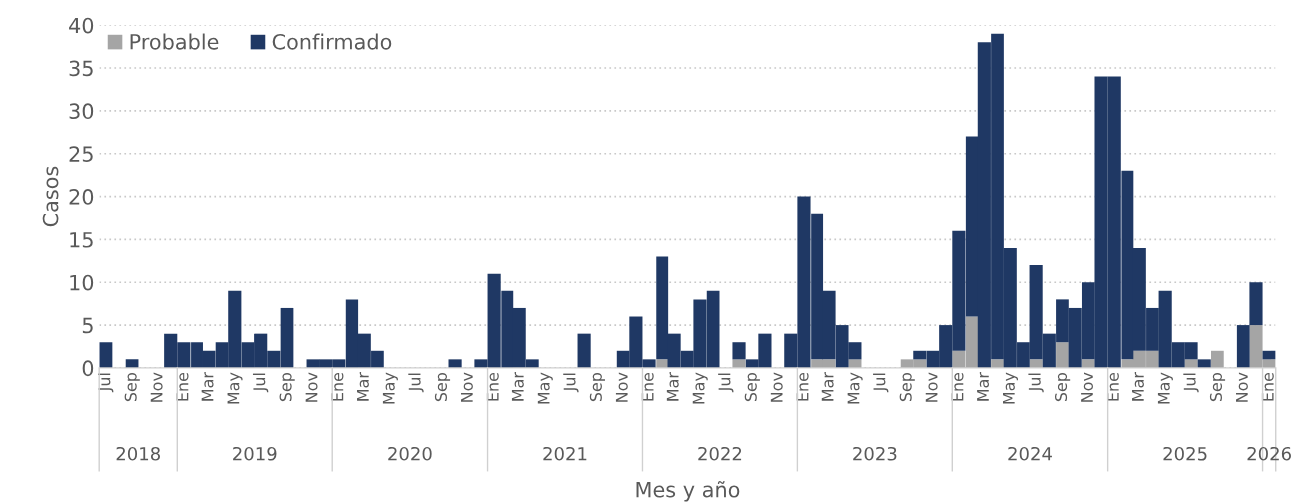 This screenshot has width=1291, height=504. Describe the element at coordinates (81, 111) in the screenshot. I see `y-tick-label: 30` at that location.